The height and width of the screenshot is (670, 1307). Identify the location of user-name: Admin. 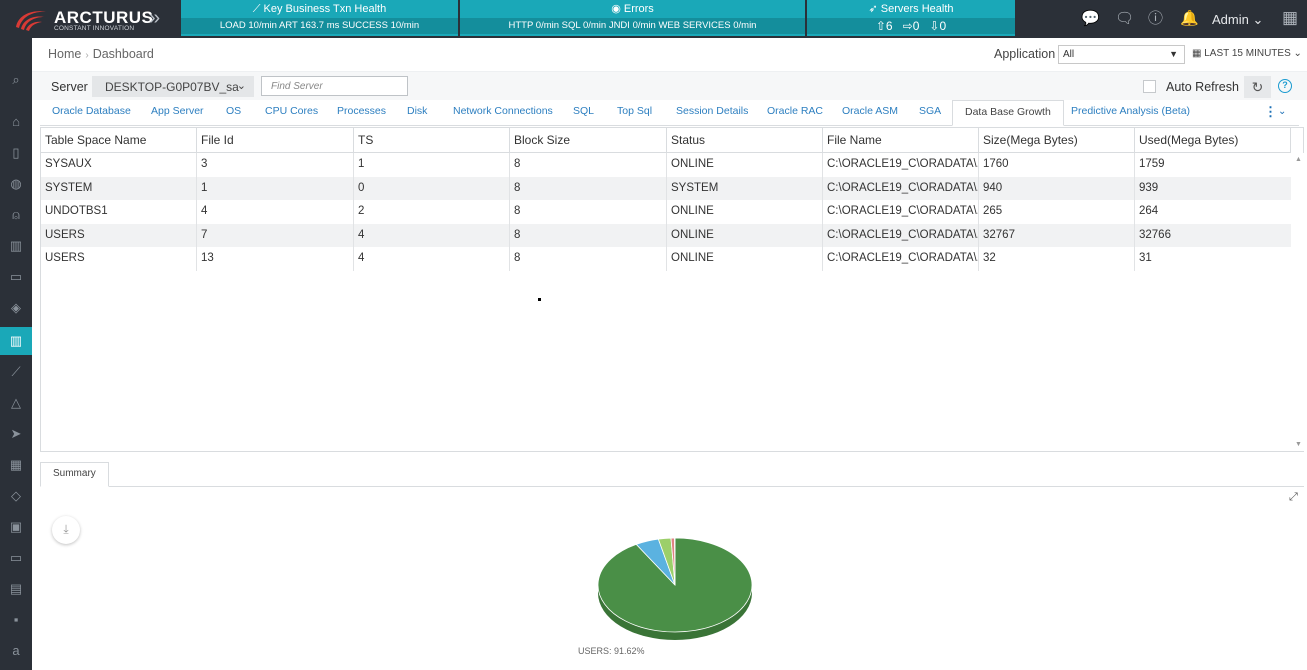
(1230, 19).